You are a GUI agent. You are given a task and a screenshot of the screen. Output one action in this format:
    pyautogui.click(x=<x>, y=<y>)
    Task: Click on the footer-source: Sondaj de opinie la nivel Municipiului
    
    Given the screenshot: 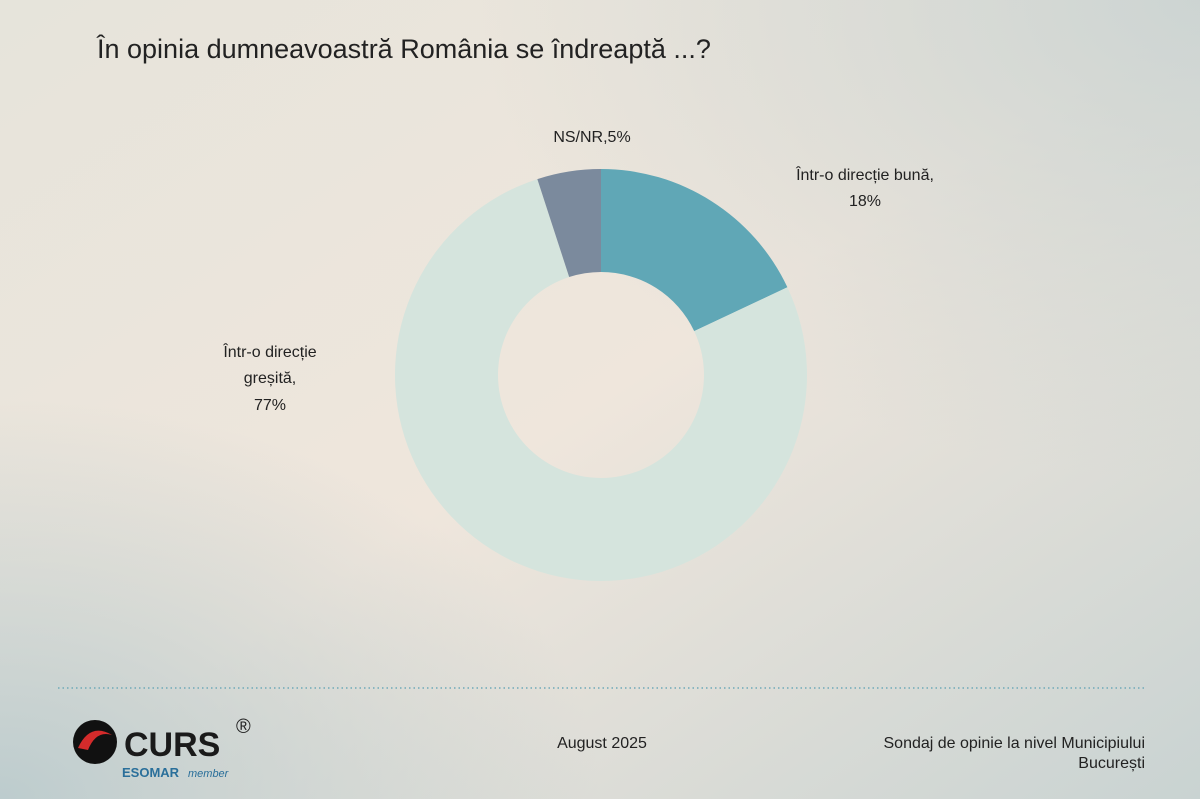 What is the action you would take?
    pyautogui.click(x=1015, y=743)
    